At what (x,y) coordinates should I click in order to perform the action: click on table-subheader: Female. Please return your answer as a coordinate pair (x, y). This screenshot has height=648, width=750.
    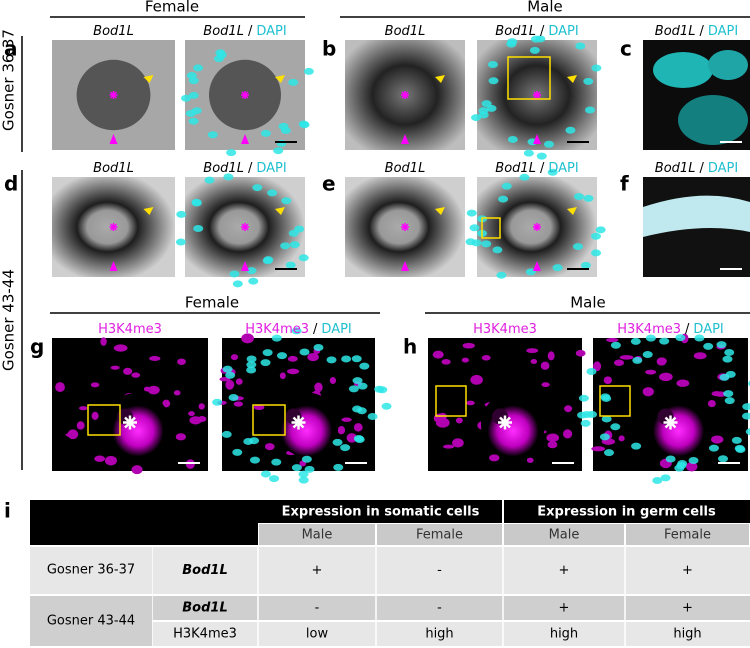
    Looking at the image, I should click on (439, 535).